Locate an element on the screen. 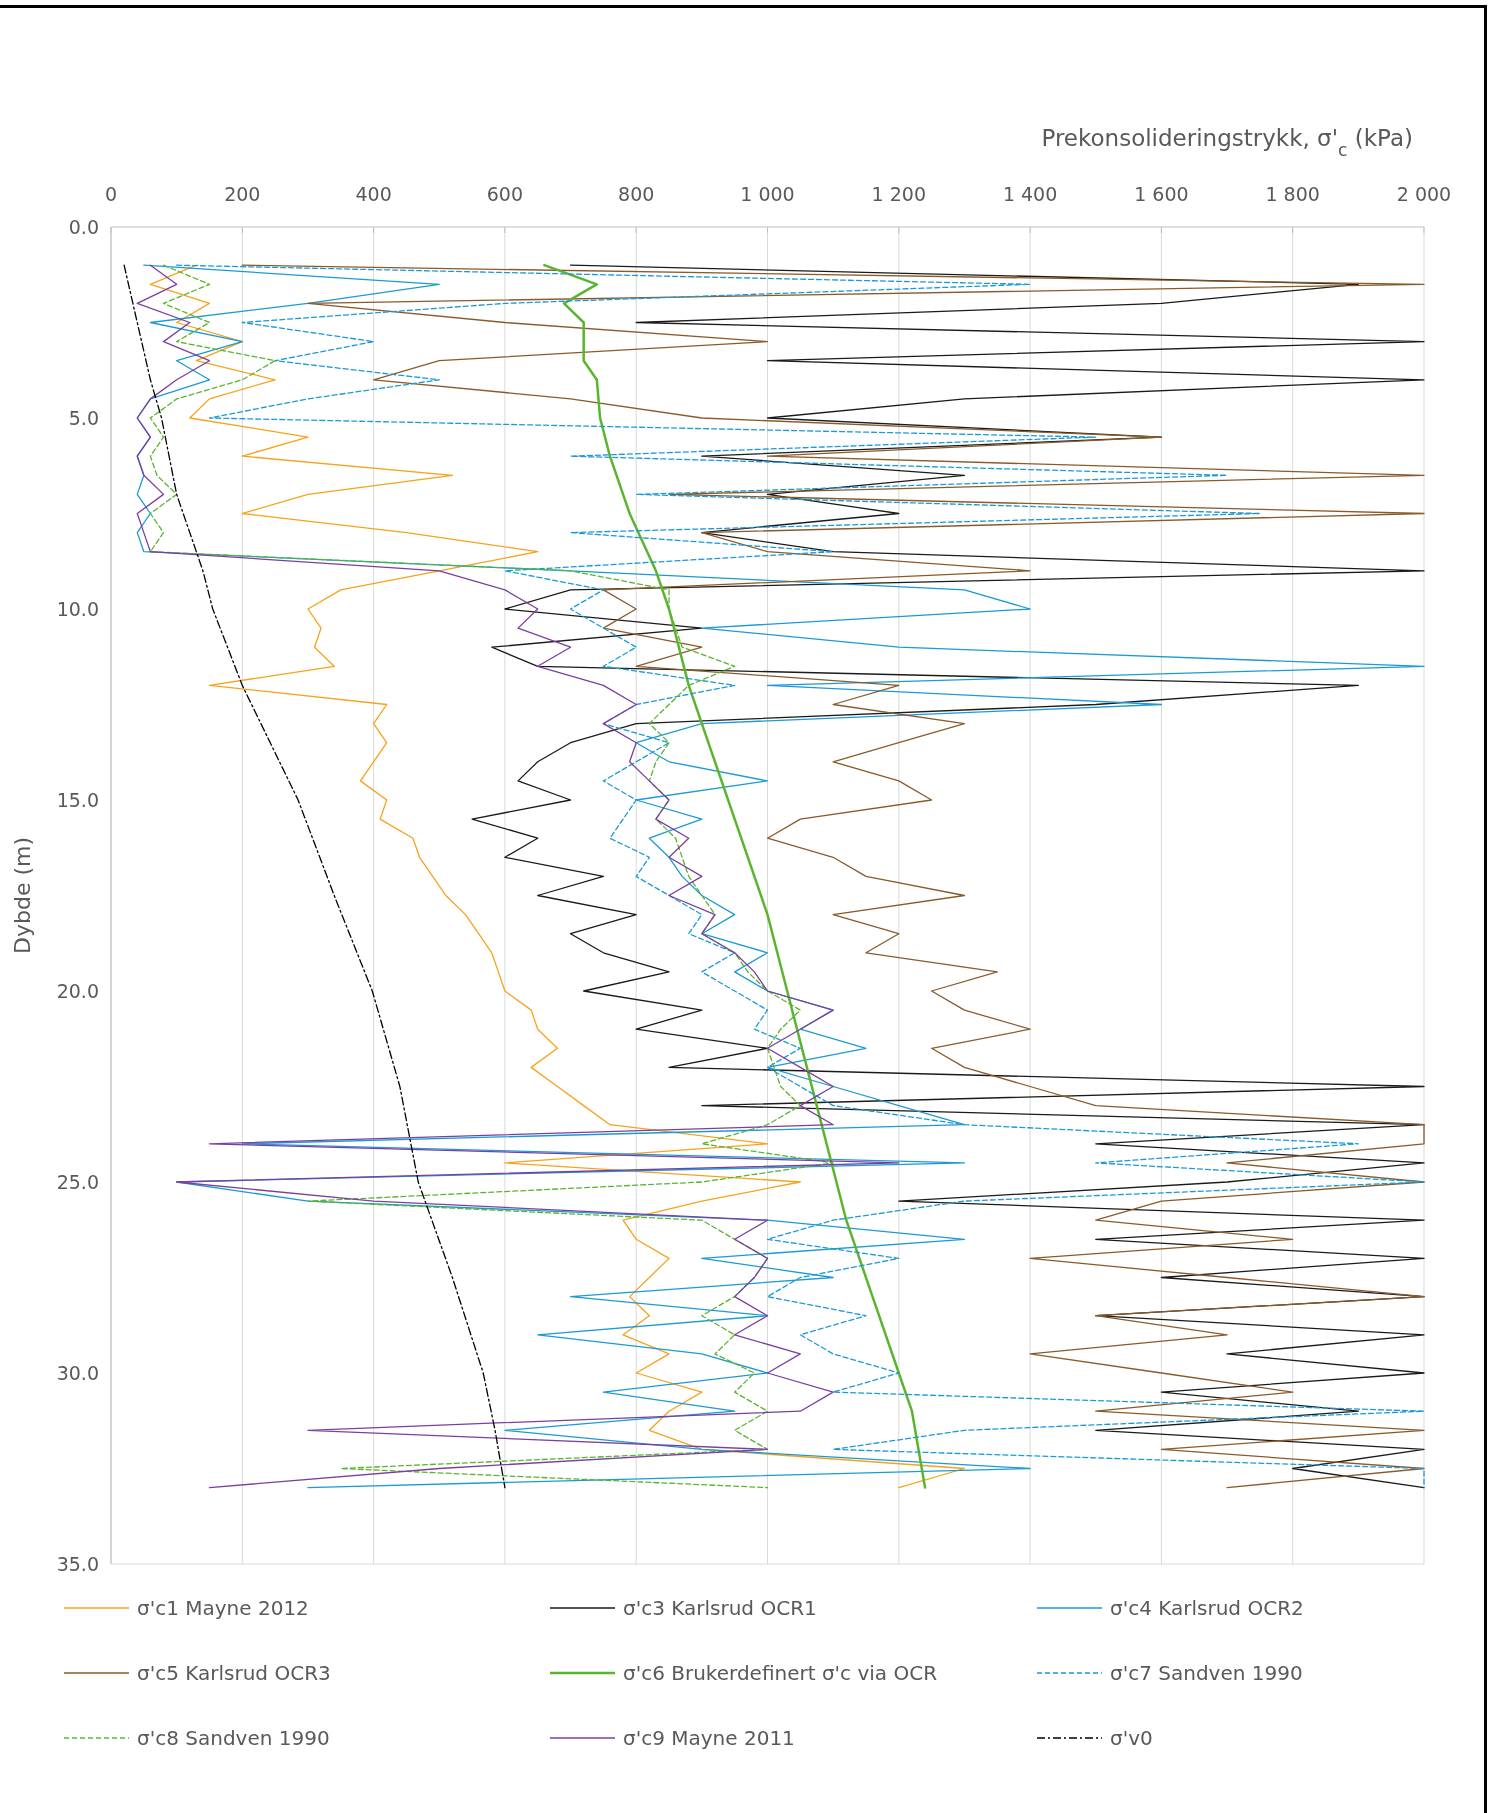 Image resolution: width=1495 pixels, height=1813 pixels. y-tick-label: 25.0 is located at coordinates (77, 1182).